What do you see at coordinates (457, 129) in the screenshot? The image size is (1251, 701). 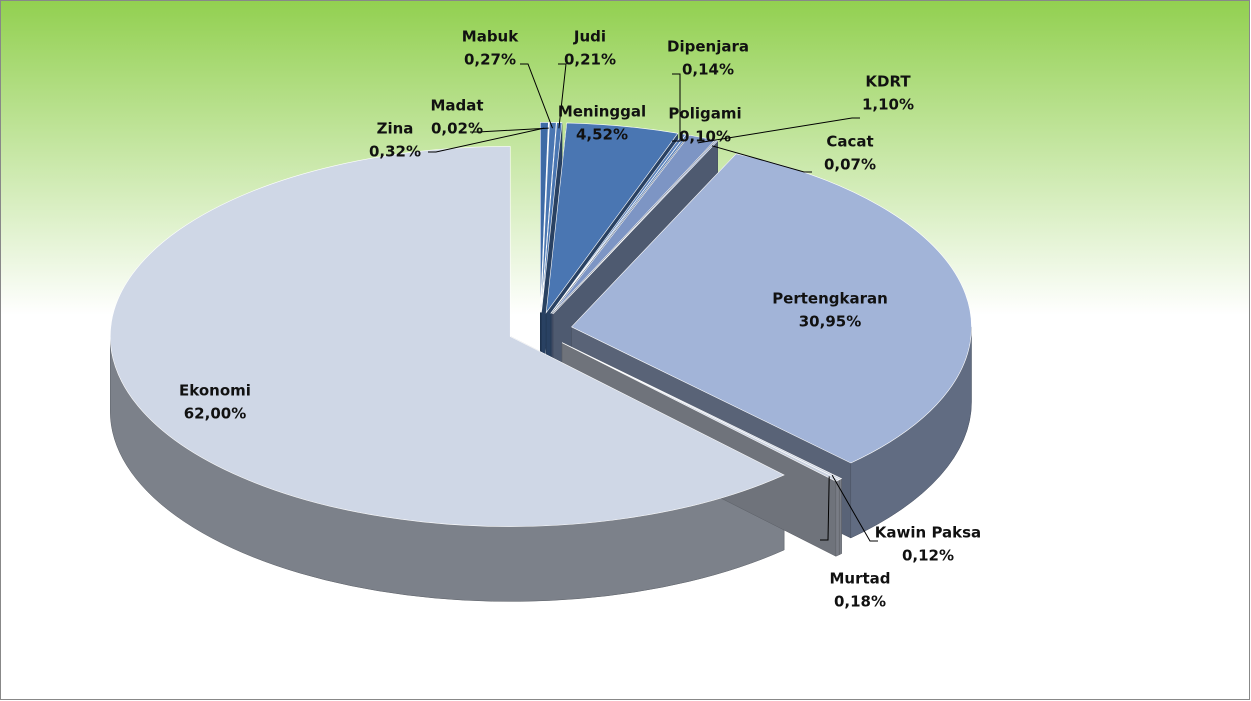 I see `value-label: 0,02%` at bounding box center [457, 129].